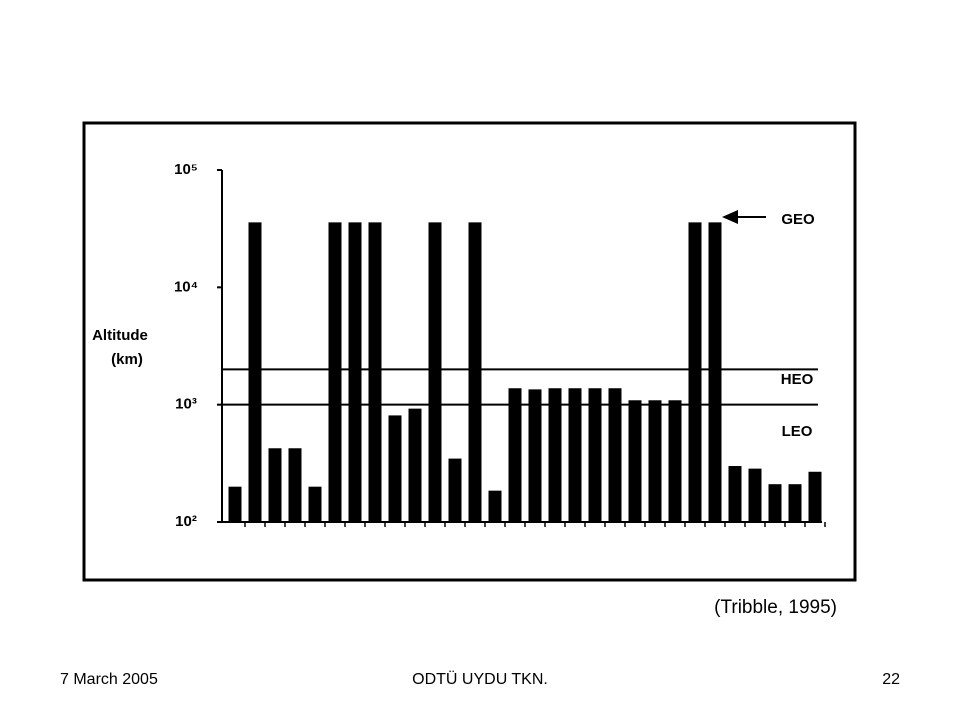  Describe the element at coordinates (127, 359) in the screenshot. I see `y-label-line: (km)` at that location.